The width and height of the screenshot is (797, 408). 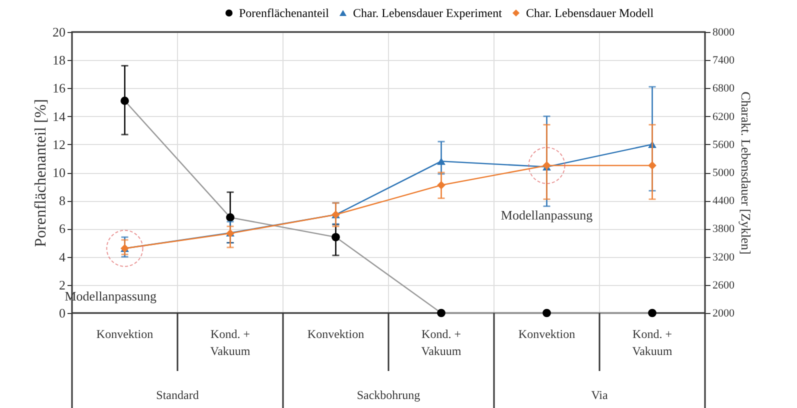 What do you see at coordinates (284, 13) in the screenshot?
I see `legend-label: Porenflächenanteil` at bounding box center [284, 13].